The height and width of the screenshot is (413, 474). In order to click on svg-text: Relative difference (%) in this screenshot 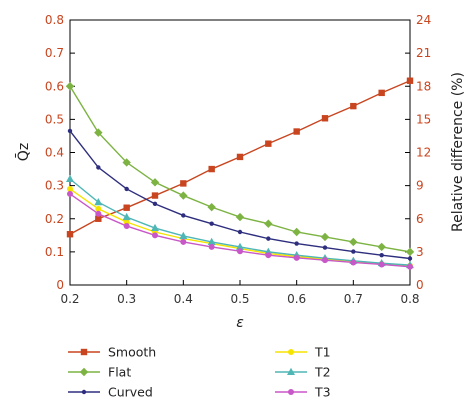, I will do `click(458, 152)`.